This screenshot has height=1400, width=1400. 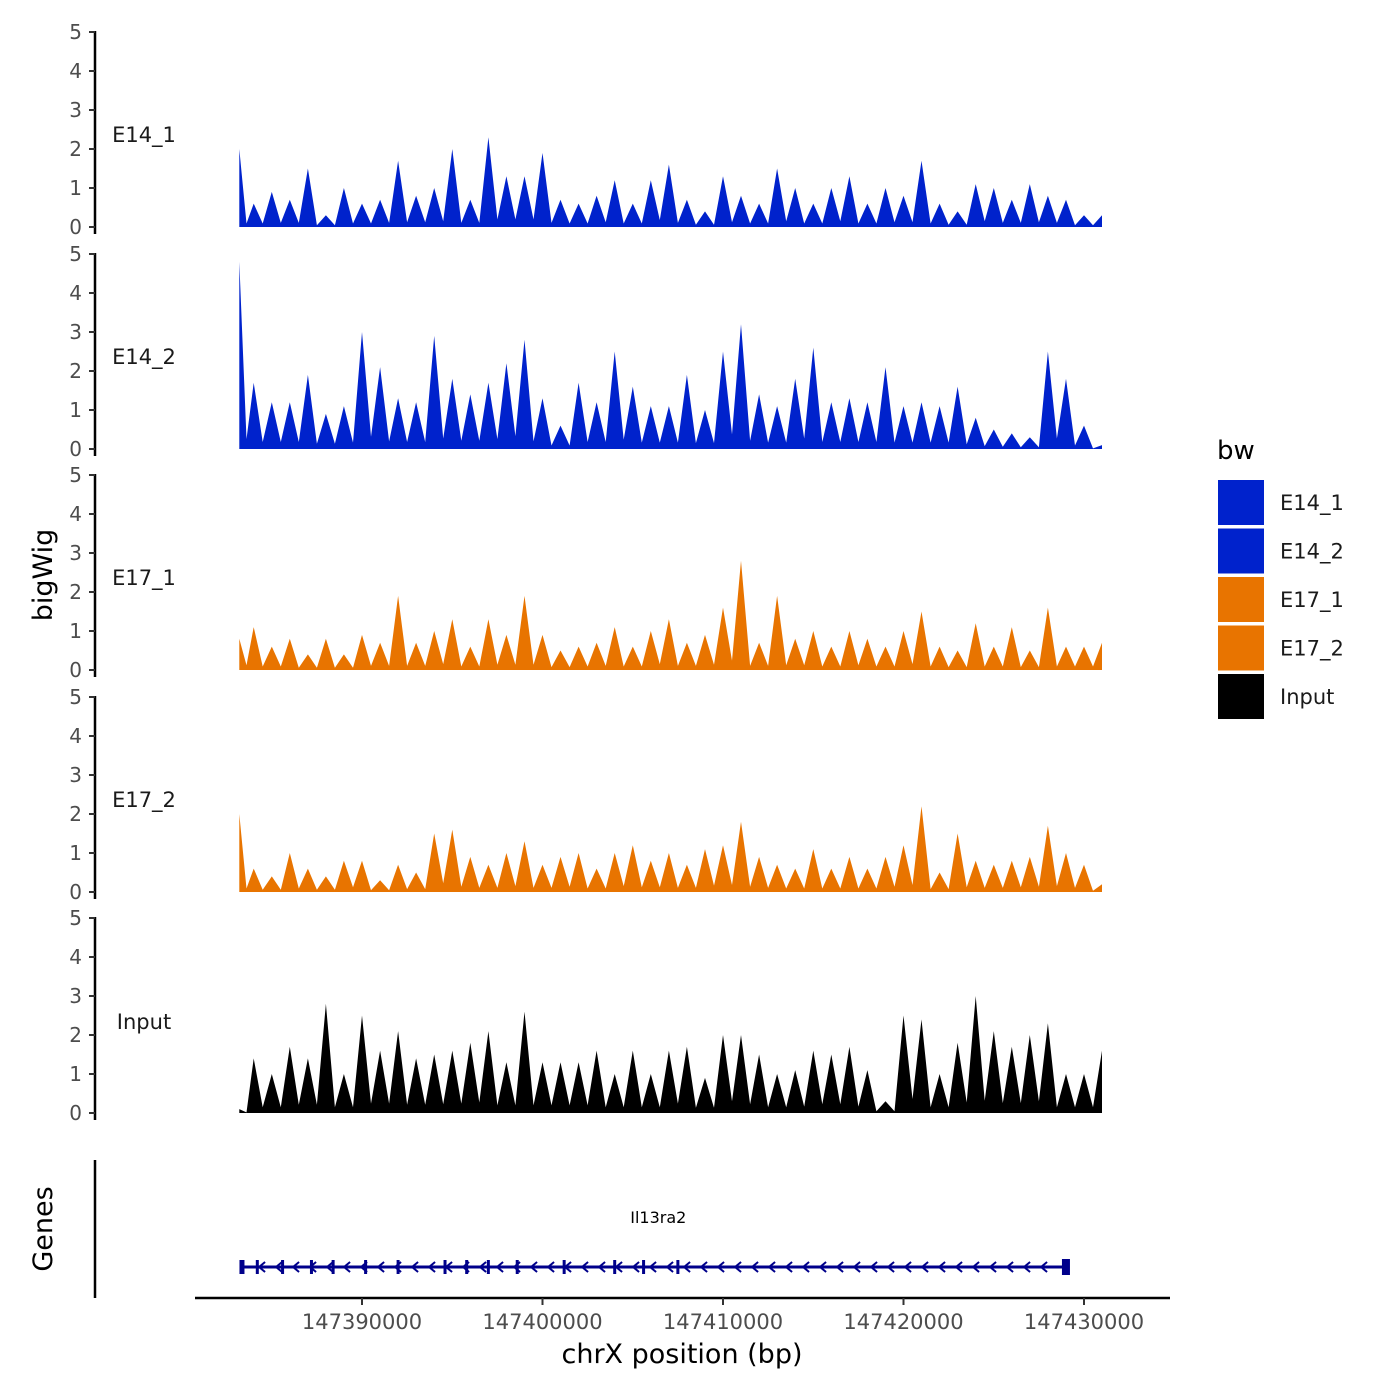 What do you see at coordinates (75, 775) in the screenshot?
I see `y-tick-label-e17-2-3: 3` at bounding box center [75, 775].